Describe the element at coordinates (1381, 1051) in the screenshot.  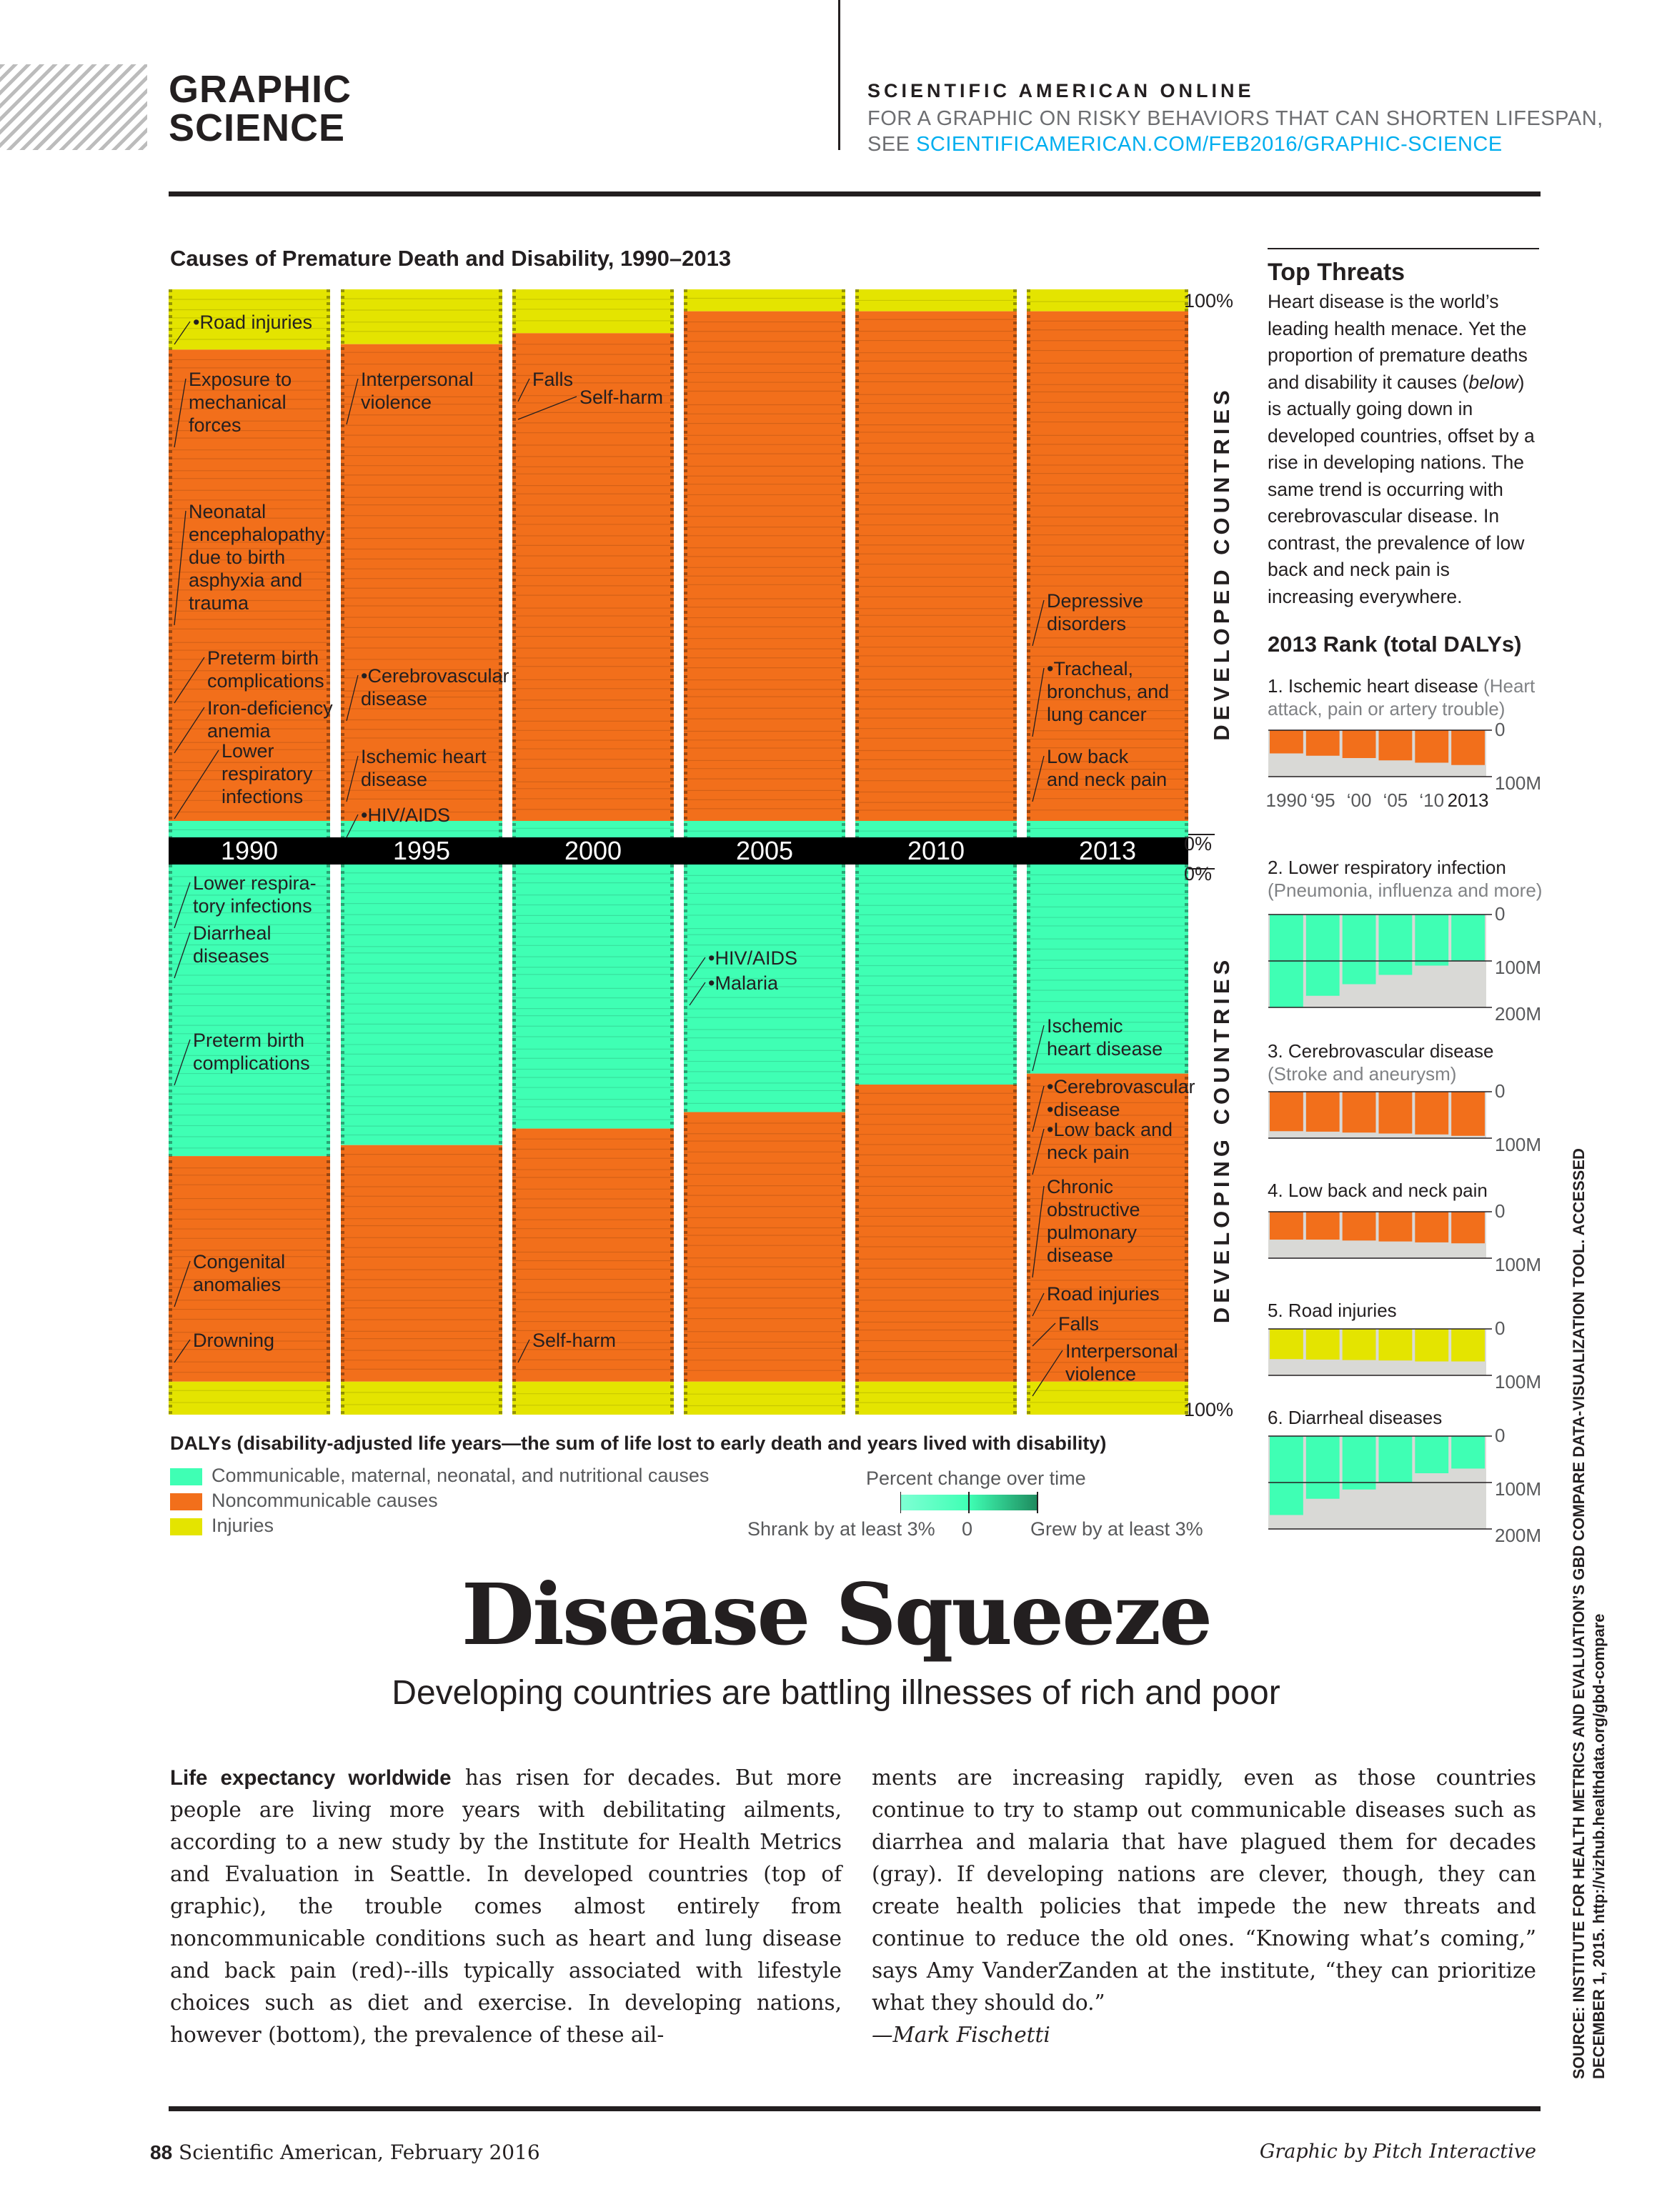
I see `rank-title-3: 3. Cerebrovascular disease` at that location.